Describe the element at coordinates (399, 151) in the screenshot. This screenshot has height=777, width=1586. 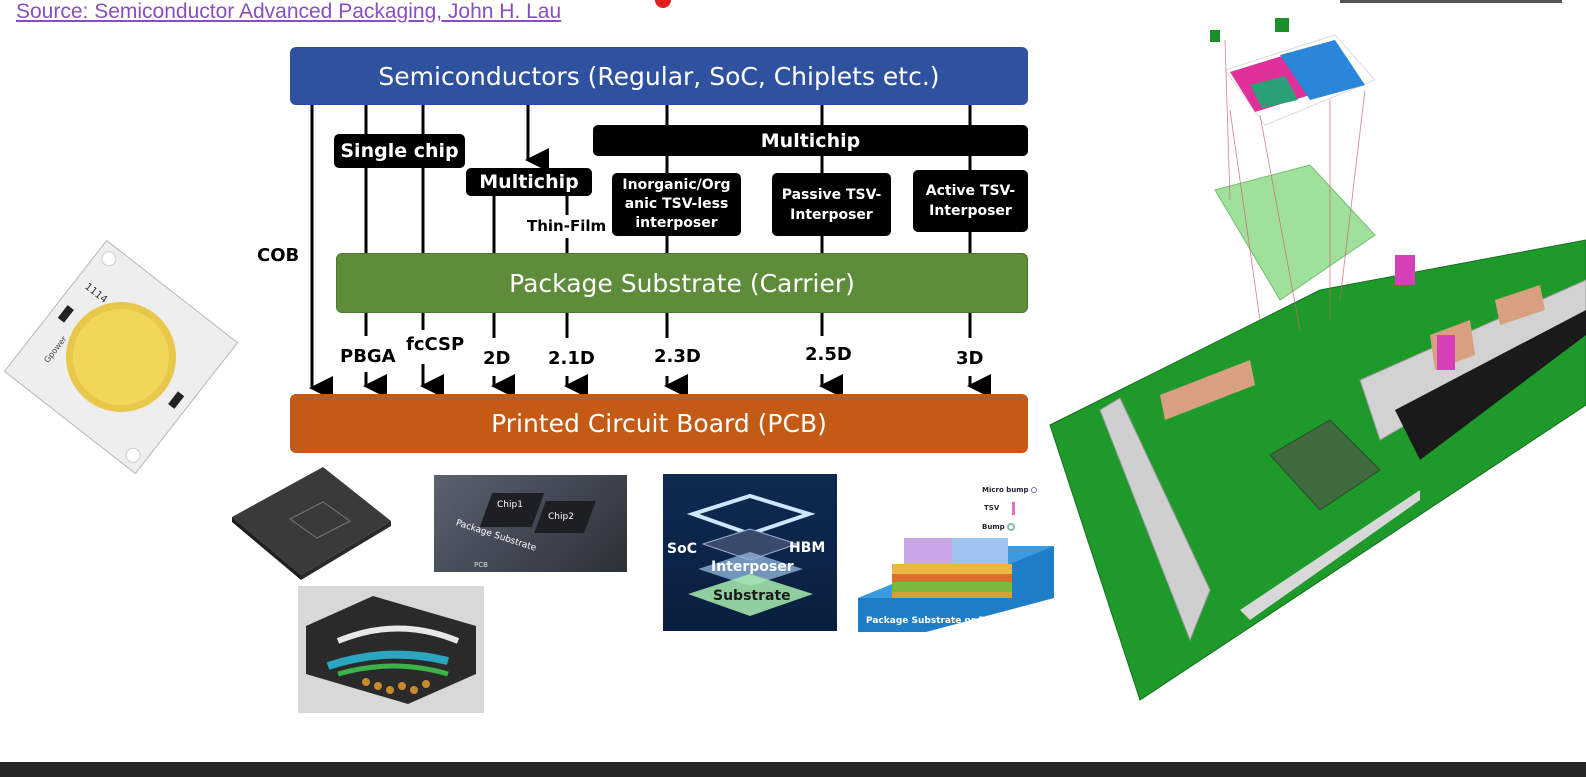
I see `single-chip-box: Single chip` at that location.